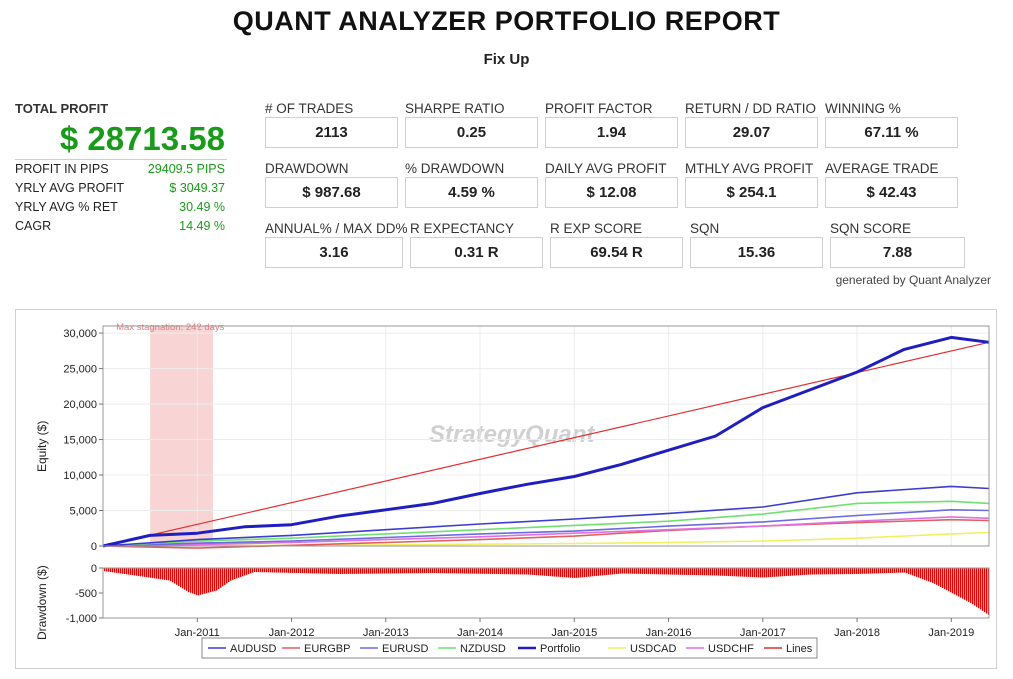 The height and width of the screenshot is (679, 1013). What do you see at coordinates (546, 531) in the screenshot?
I see `series-line-usdchf` at bounding box center [546, 531].